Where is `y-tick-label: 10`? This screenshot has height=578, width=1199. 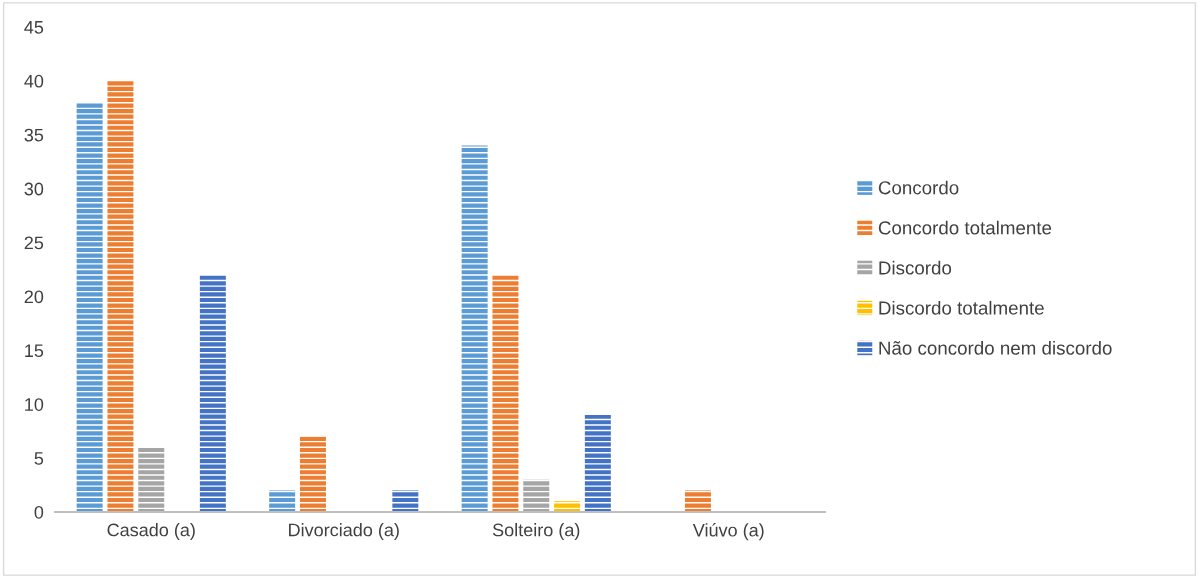
y-tick-label: 10 is located at coordinates (34, 404).